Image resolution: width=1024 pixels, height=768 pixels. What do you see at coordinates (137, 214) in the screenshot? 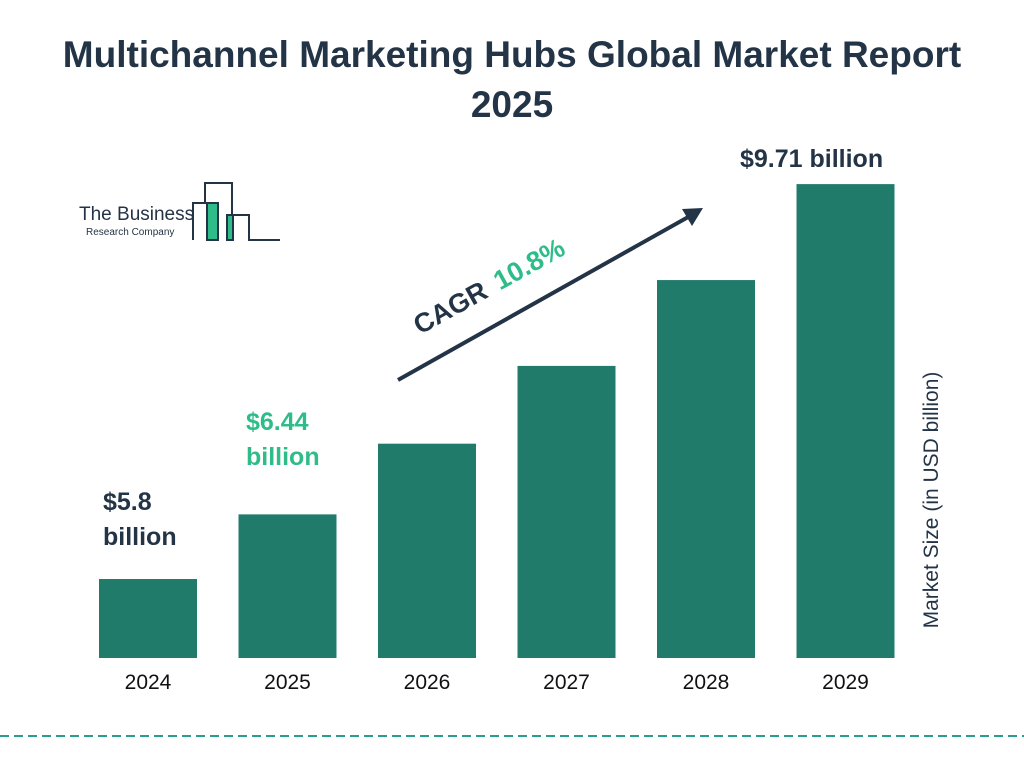
I see `logo-text-line1: The Business` at bounding box center [137, 214].